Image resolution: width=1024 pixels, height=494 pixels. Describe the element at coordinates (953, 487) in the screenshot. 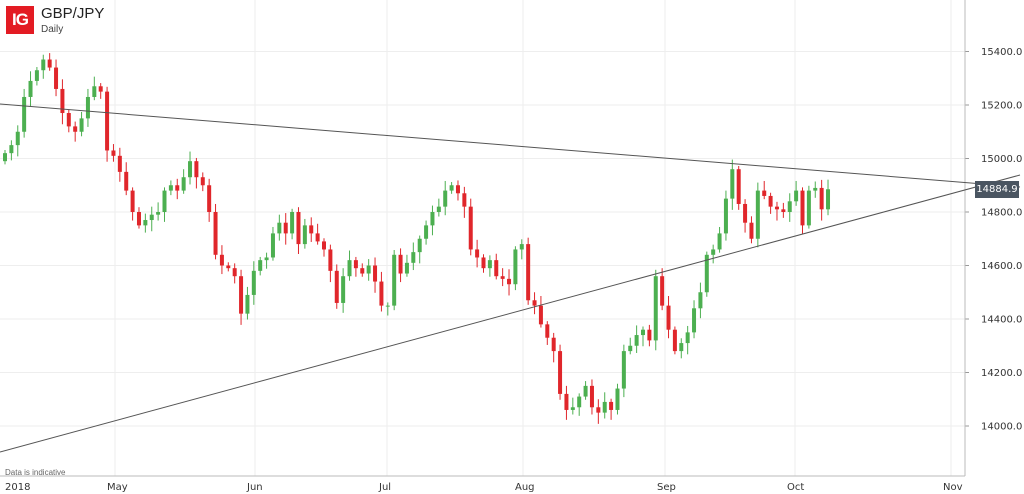

I see `x-tick-label: Nov` at that location.